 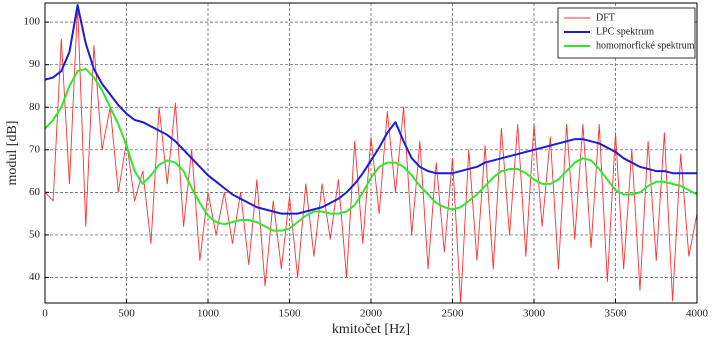 I want to click on y-tick-label: 50, so click(x=35, y=234).